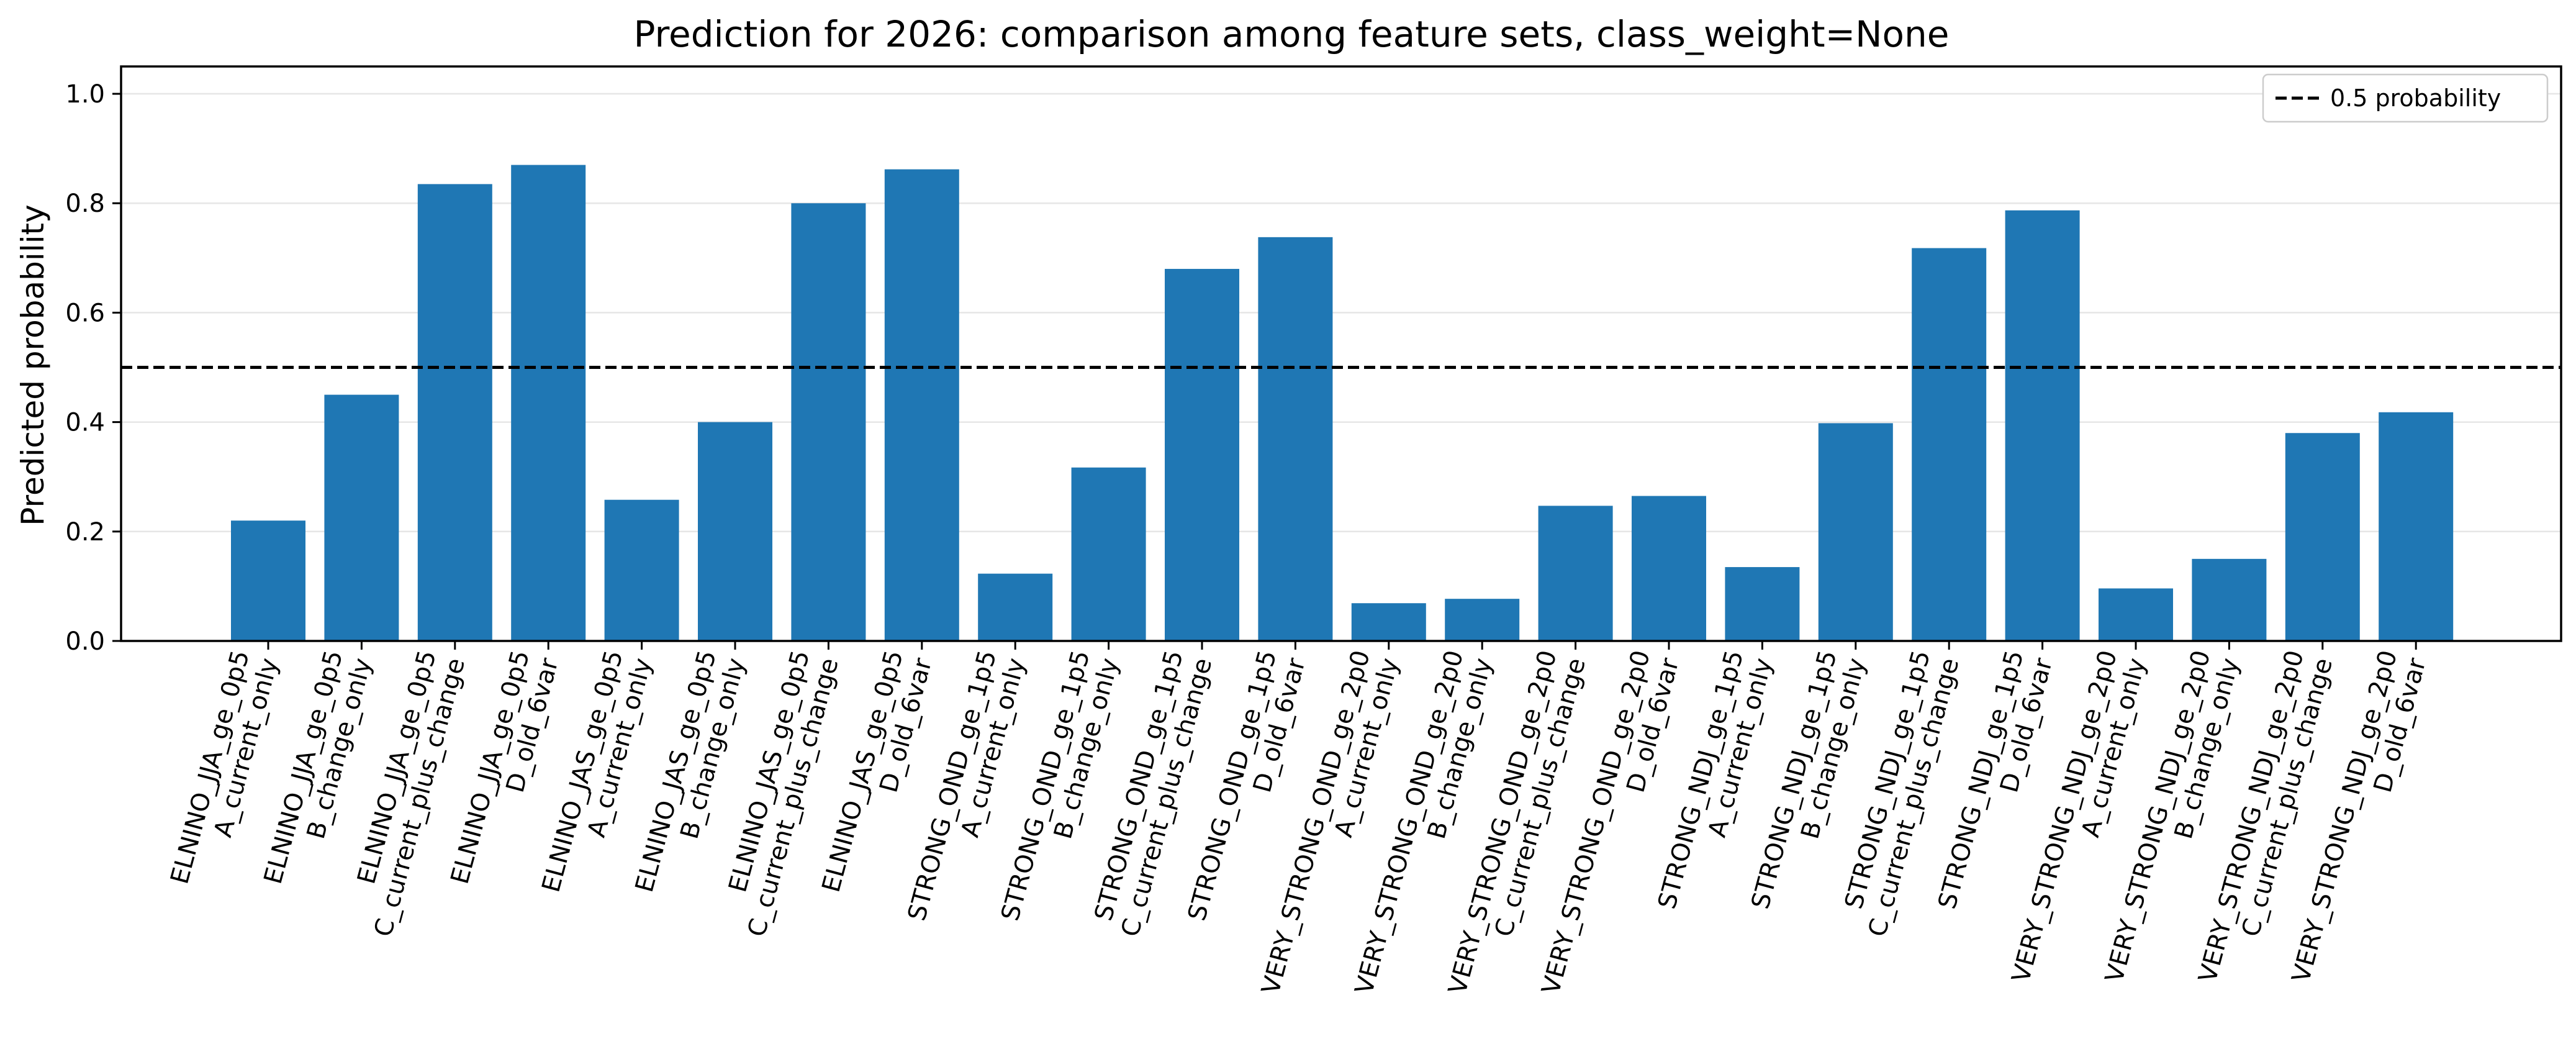 The height and width of the screenshot is (1049, 2576). What do you see at coordinates (85, 313) in the screenshot?
I see `y-tick-label-3: 0.6` at bounding box center [85, 313].